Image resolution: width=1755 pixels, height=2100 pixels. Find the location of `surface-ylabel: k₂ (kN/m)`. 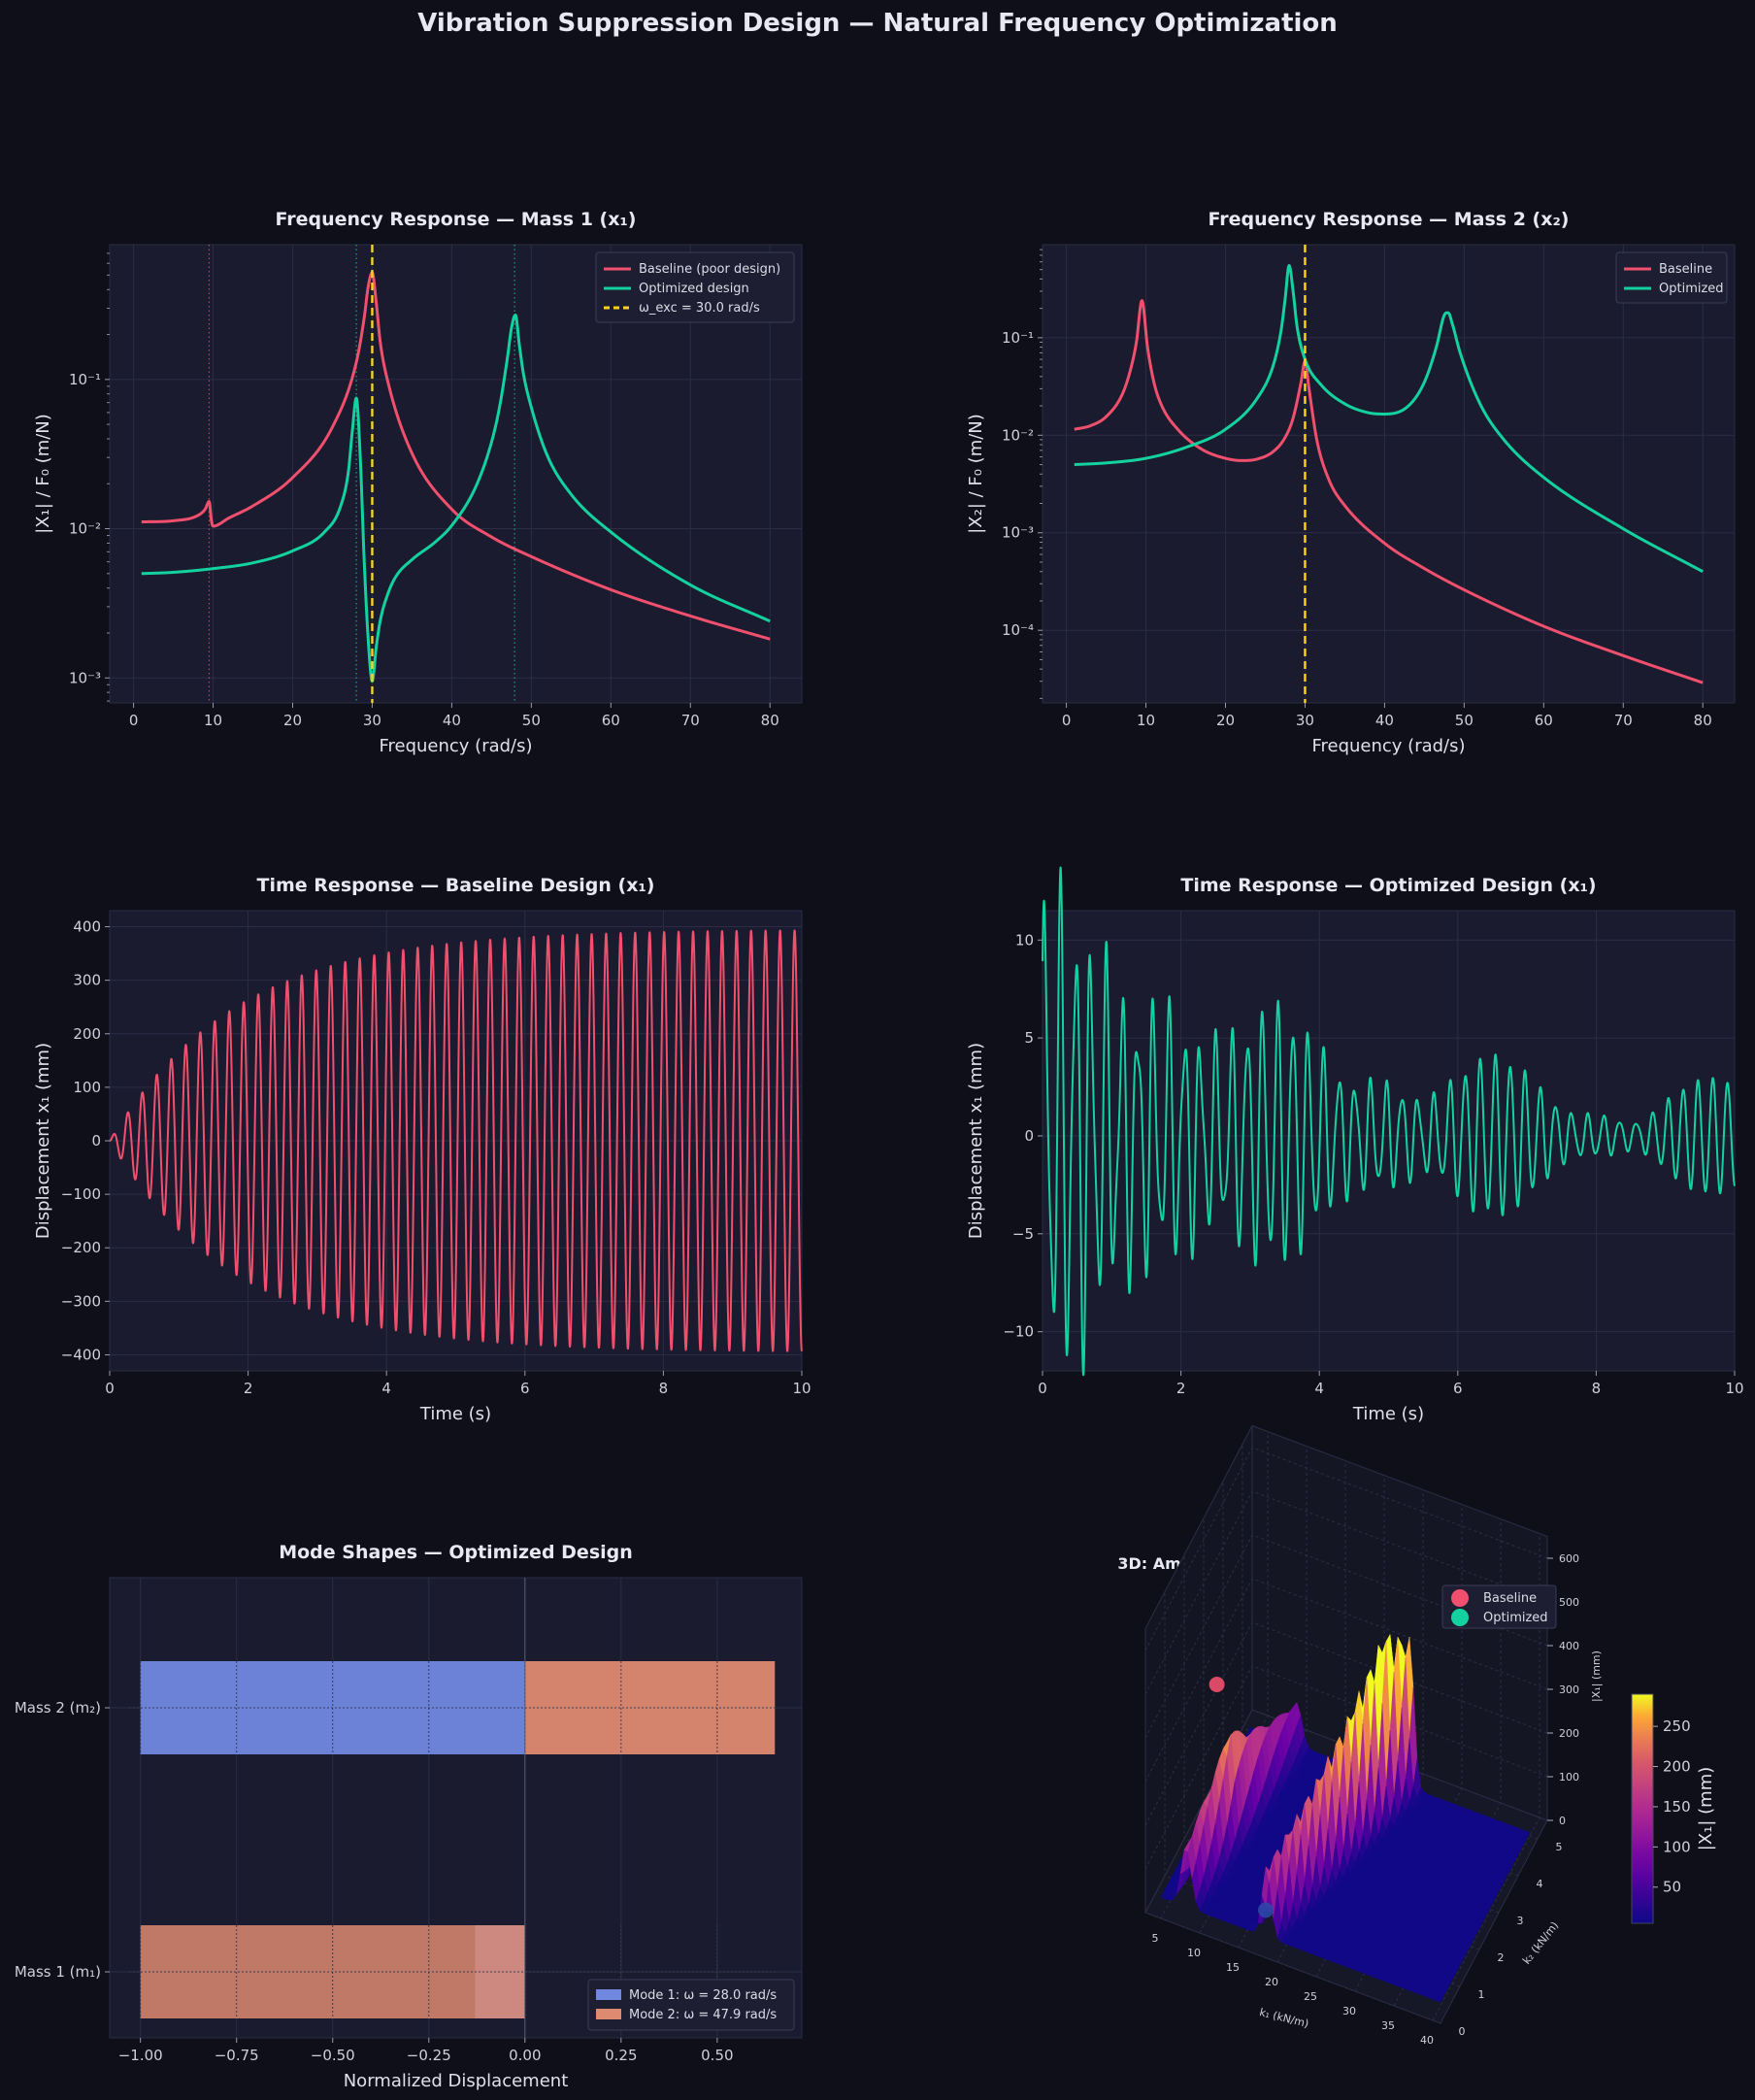

surface-ylabel: k₂ (kN/m) is located at coordinates (1540, 1943).